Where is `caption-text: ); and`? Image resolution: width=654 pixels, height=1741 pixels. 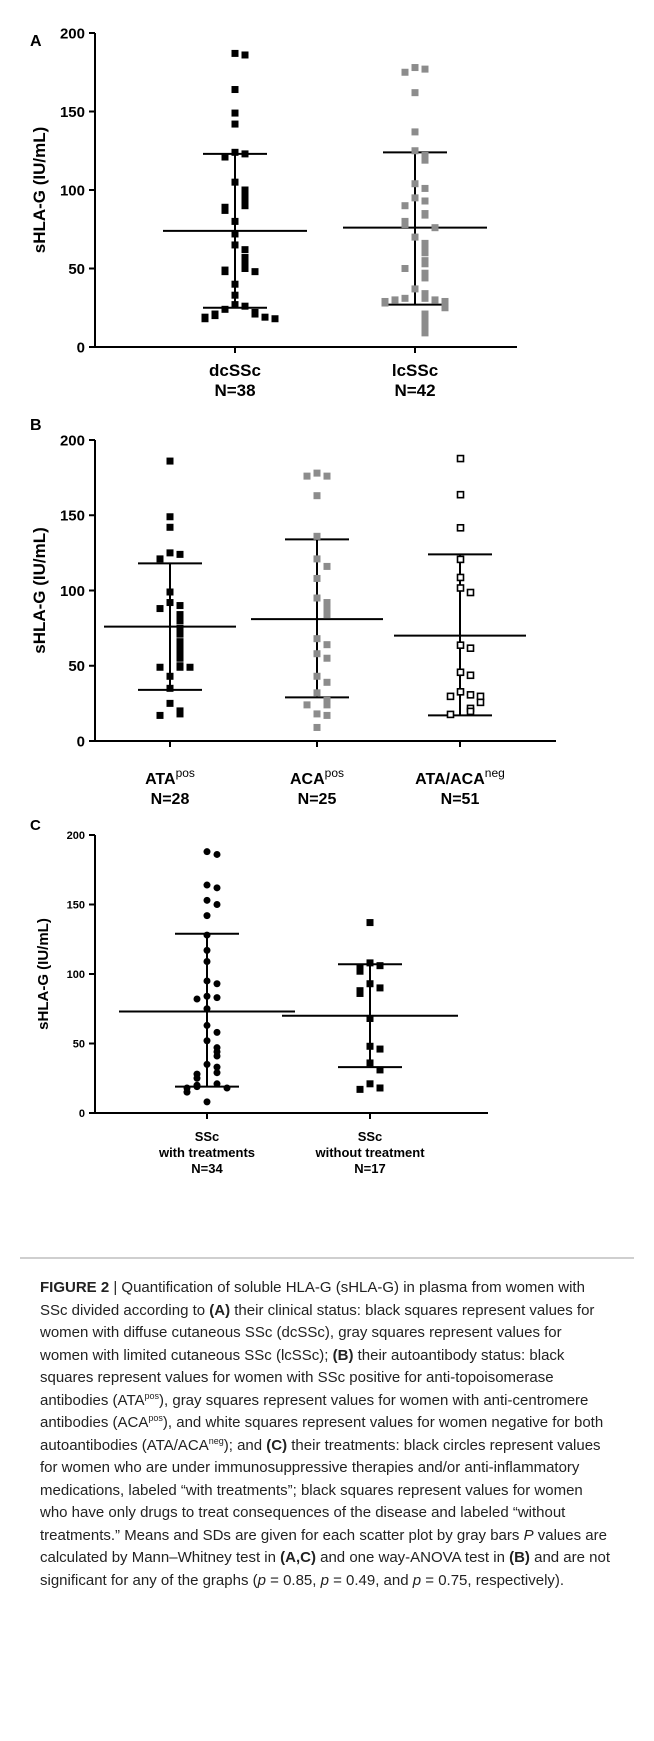
caption-text: ); and is located at coordinates (245, 1445).